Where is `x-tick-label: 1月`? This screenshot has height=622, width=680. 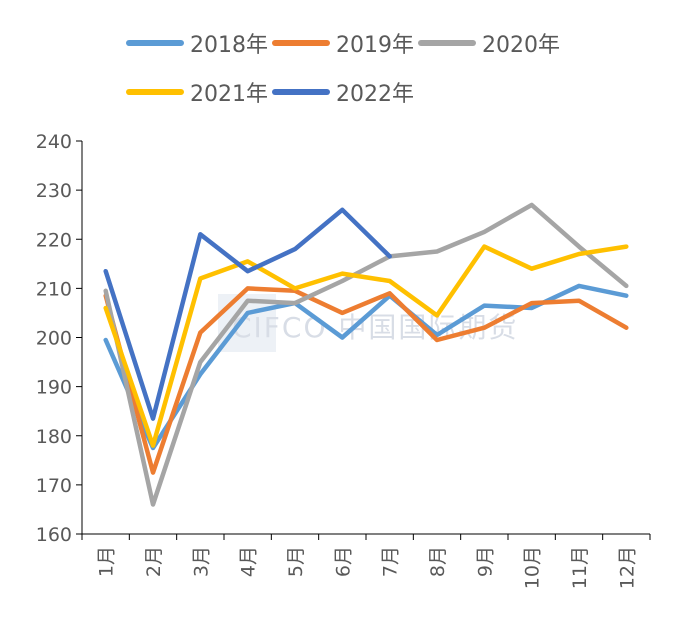 x-tick-label: 1月 is located at coordinates (107, 561).